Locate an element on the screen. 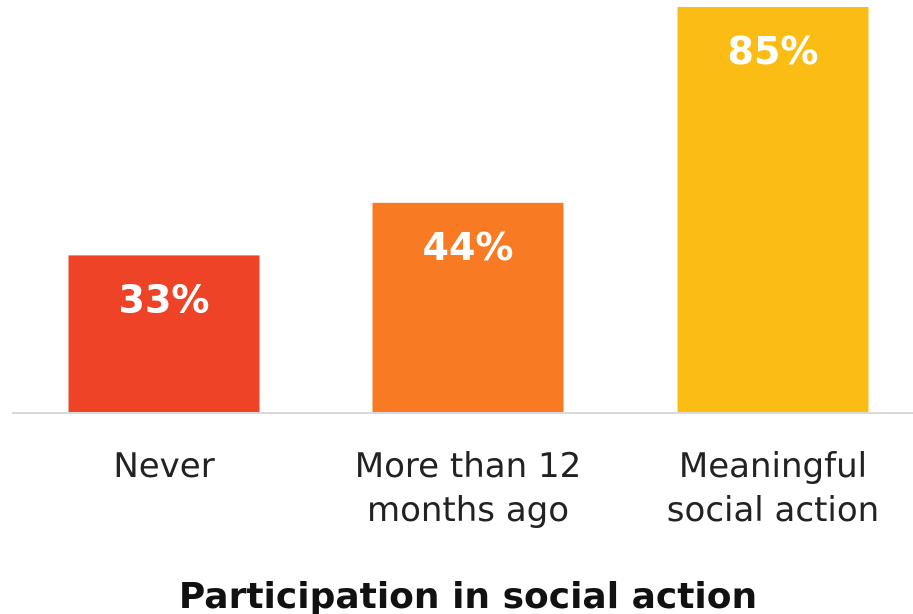  x-axis-title: Participation in social action is located at coordinates (468, 595).